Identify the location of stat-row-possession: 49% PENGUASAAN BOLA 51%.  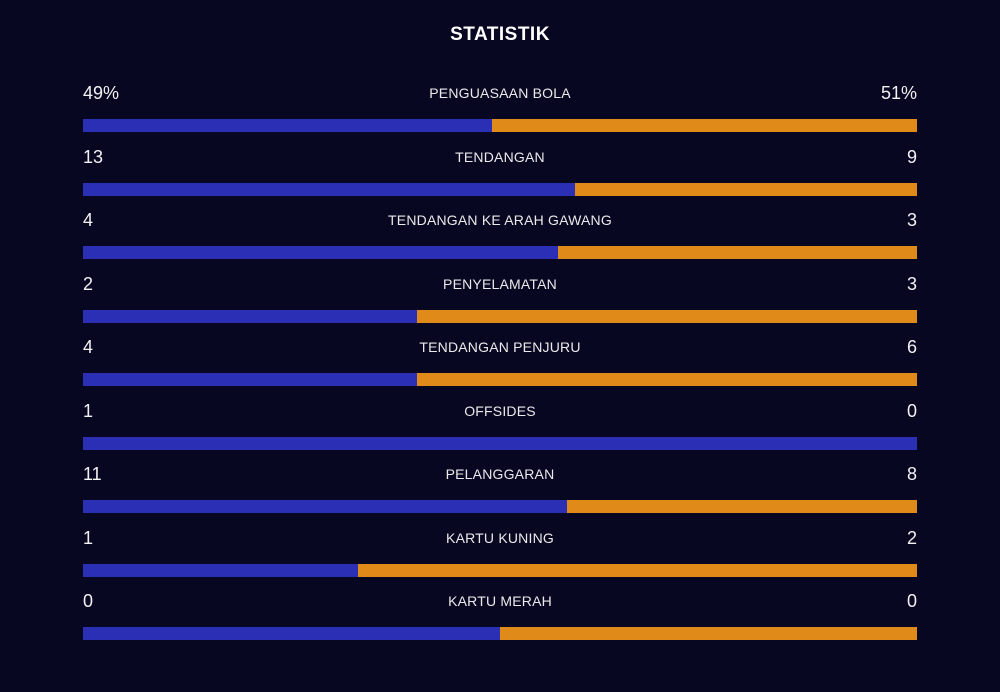
(500, 113).